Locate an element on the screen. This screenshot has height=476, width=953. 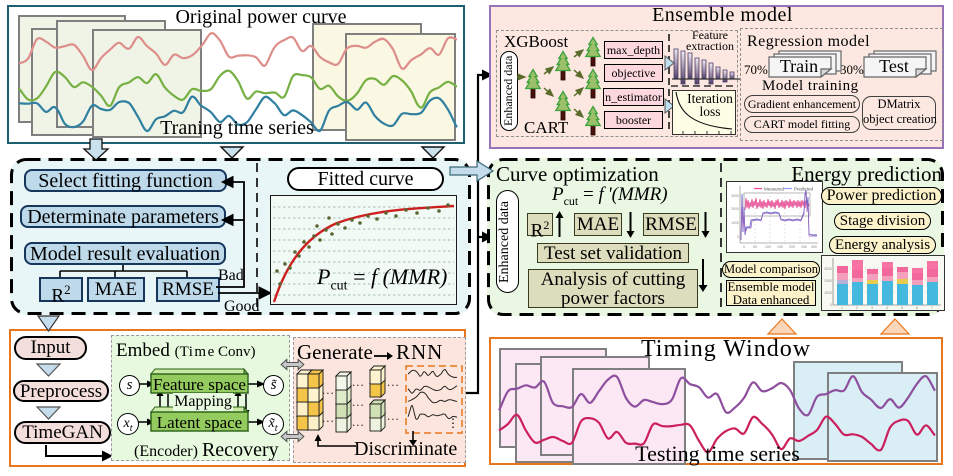
svg-text: Predicted is located at coordinates (804, 189).